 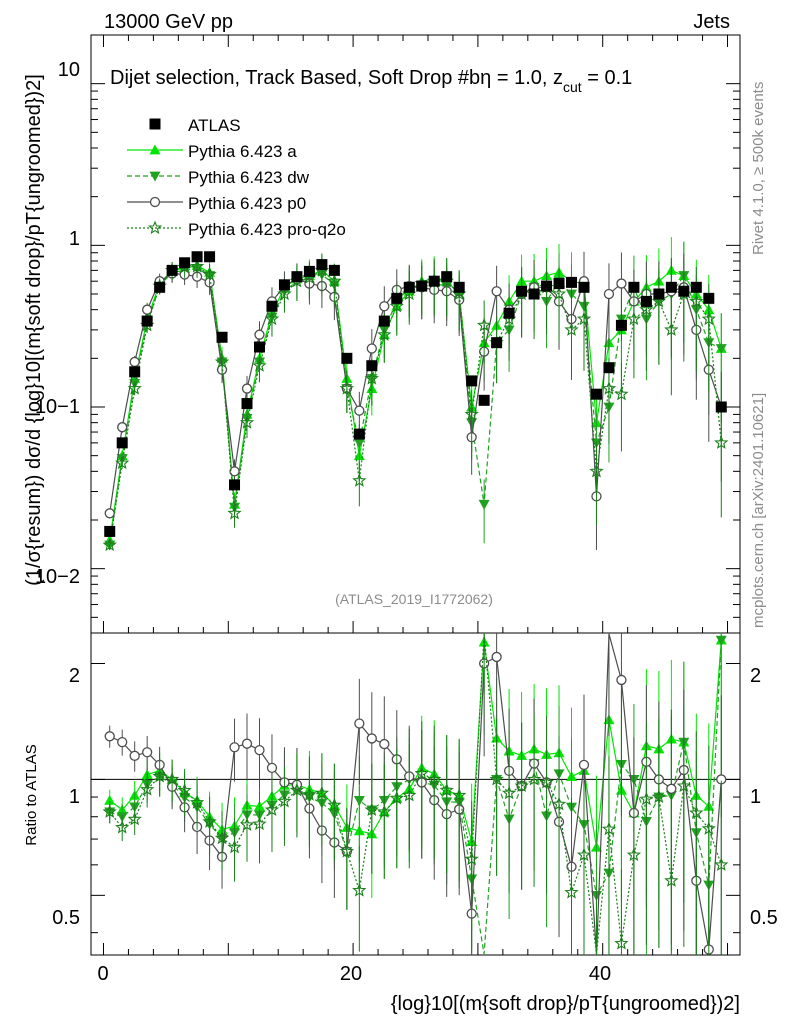 What do you see at coordinates (565, 1004) in the screenshot?
I see `x-axis-label: {log}10[(m{soft drop}/pT{ungroomed})2]` at bounding box center [565, 1004].